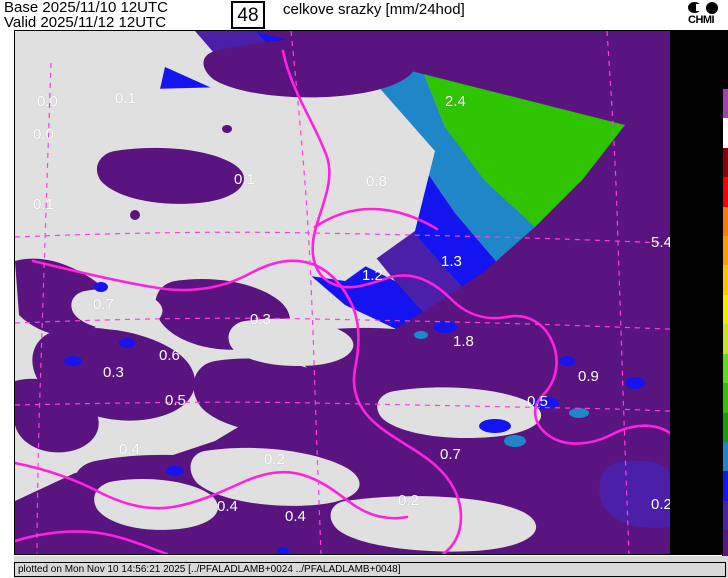  What do you see at coordinates (696, 352) in the screenshot?
I see `colorbar-tick-label: 6.0` at bounding box center [696, 352].